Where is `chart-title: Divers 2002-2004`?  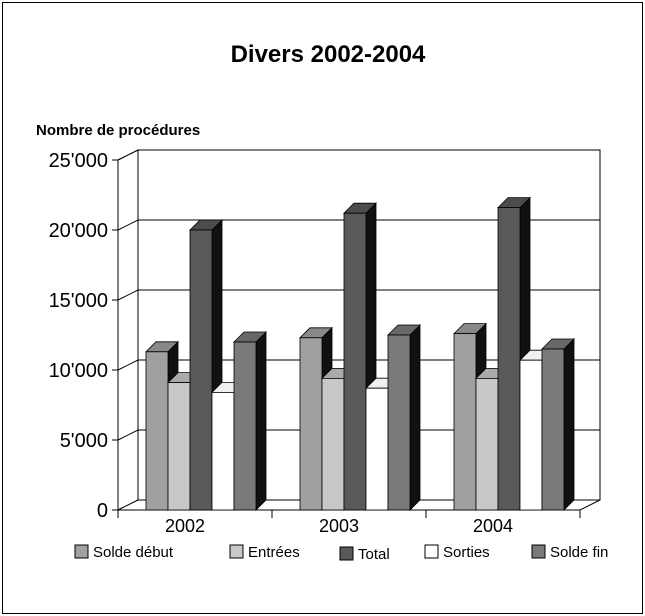 chart-title: Divers 2002-2004 is located at coordinates (328, 54).